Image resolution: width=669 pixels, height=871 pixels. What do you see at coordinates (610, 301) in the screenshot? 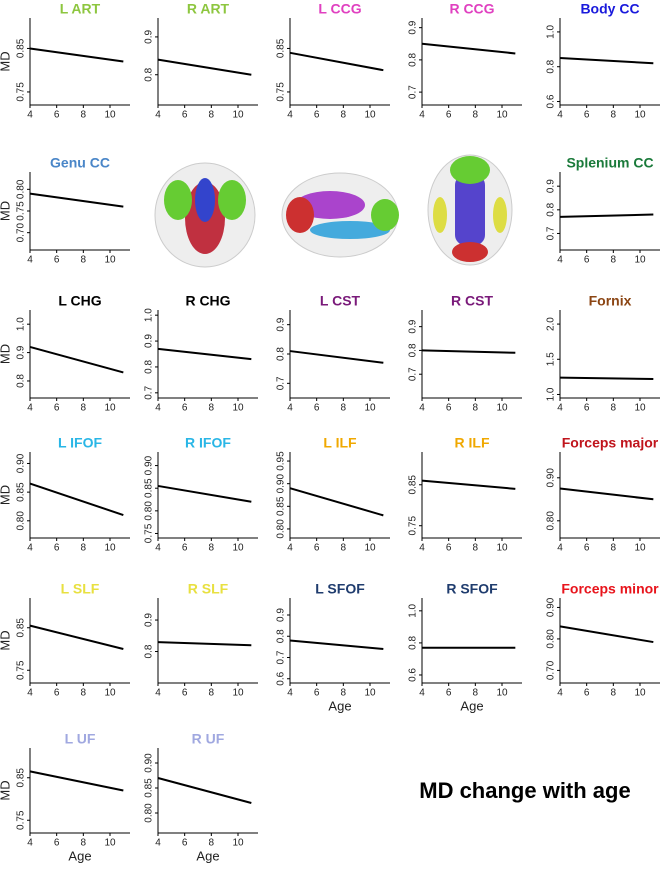
I see `panel-title: Fornix` at bounding box center [610, 301].